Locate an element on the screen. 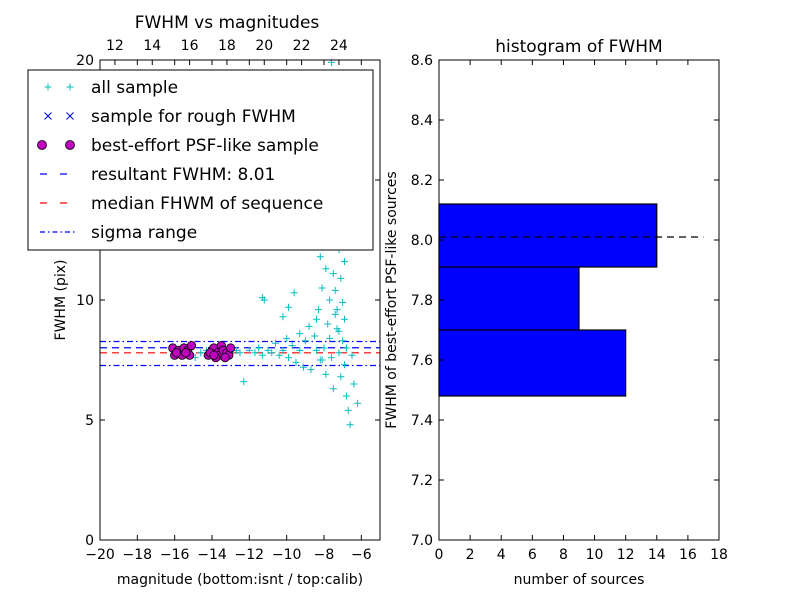 The height and width of the screenshot is (600, 800). legend-entry-label: resultant FWHM: 8.01 is located at coordinates (183, 175).